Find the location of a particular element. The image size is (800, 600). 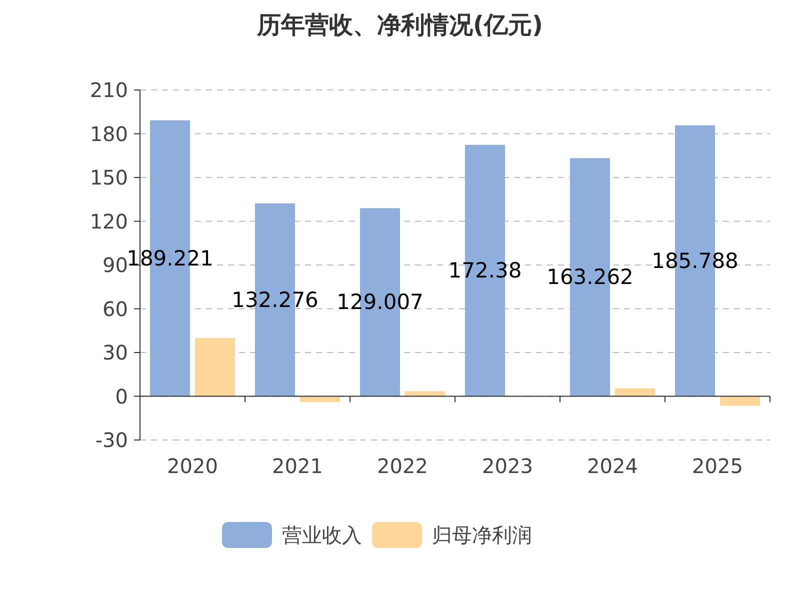

y-tick-label: 0 is located at coordinates (121, 396).